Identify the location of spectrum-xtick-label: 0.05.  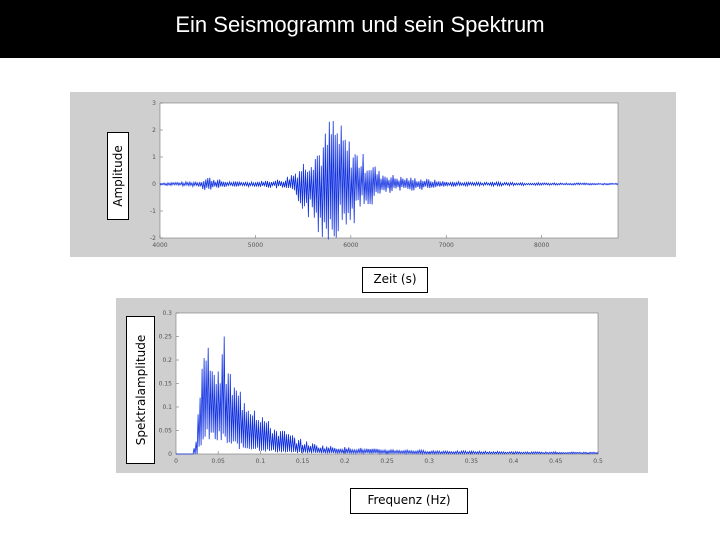
(219, 461).